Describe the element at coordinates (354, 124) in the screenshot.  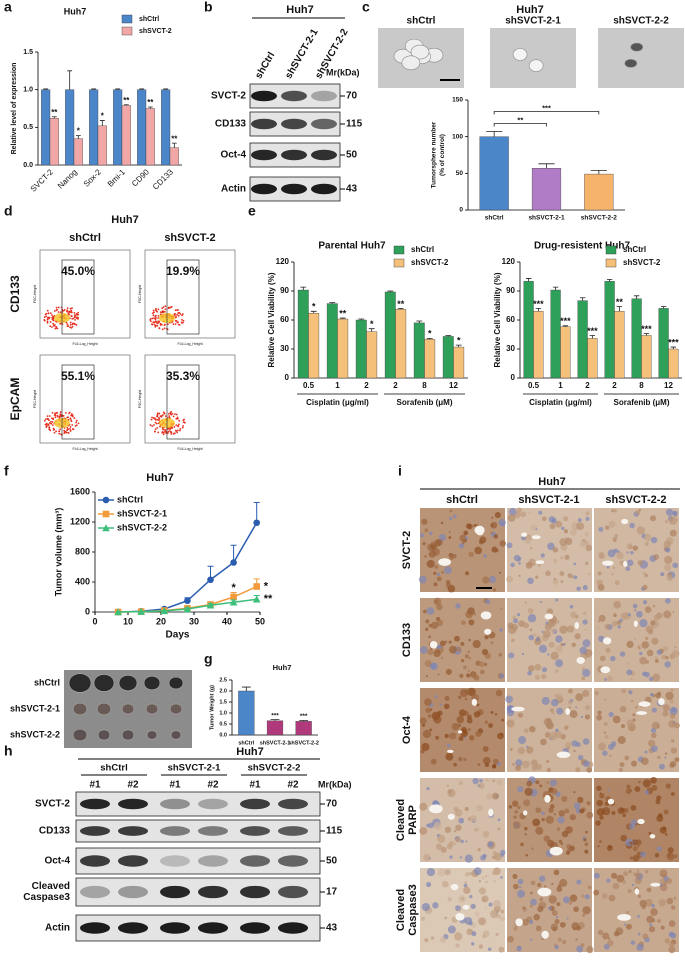
I see `mr-value: 115` at that location.